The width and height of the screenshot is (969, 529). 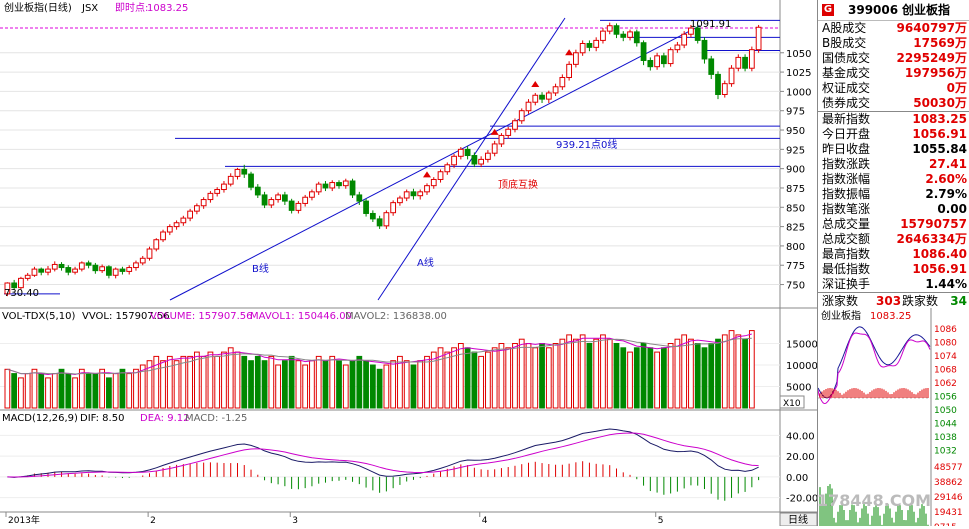 What do you see at coordinates (40, 418) in the screenshot?
I see `macd-indicator-label: MACD(12,26,9)` at bounding box center [40, 418].